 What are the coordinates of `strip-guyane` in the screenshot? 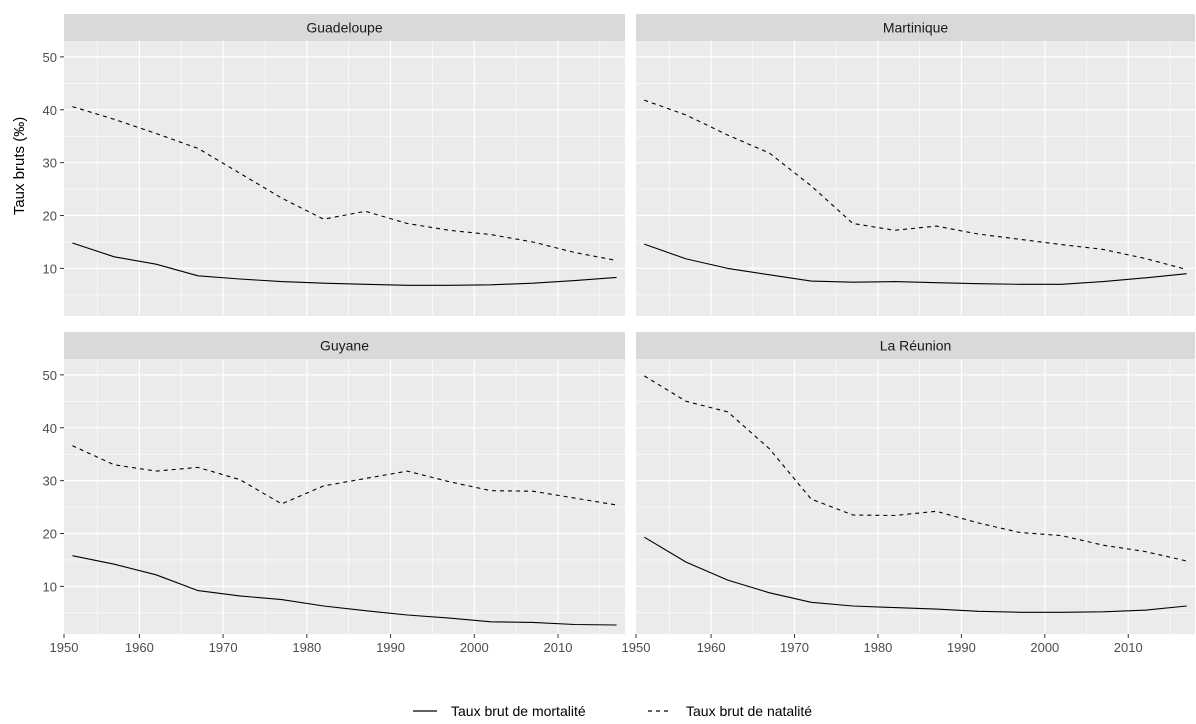 It's located at (344, 345).